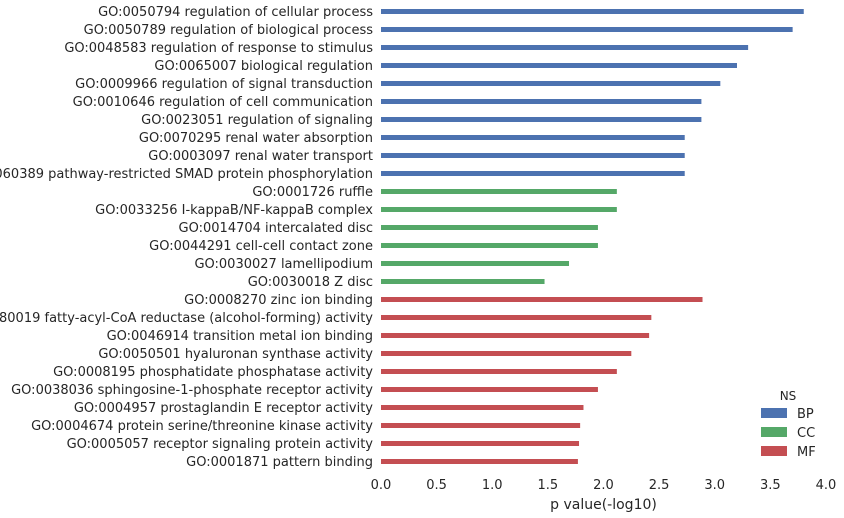 The width and height of the screenshot is (844, 518). I want to click on x-tick-label: 2.0, so click(603, 485).